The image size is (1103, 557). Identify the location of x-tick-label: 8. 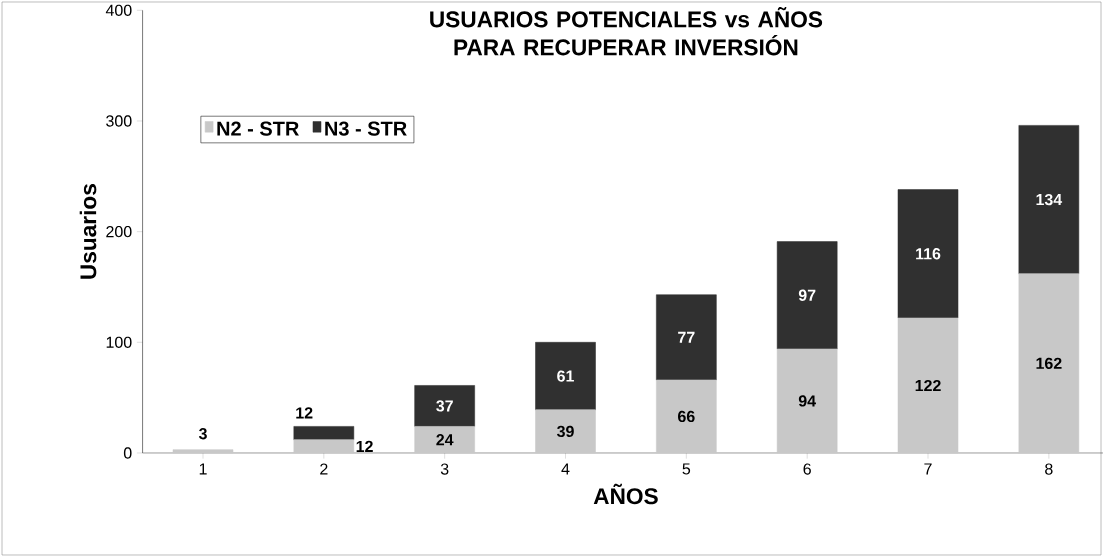
(1049, 469).